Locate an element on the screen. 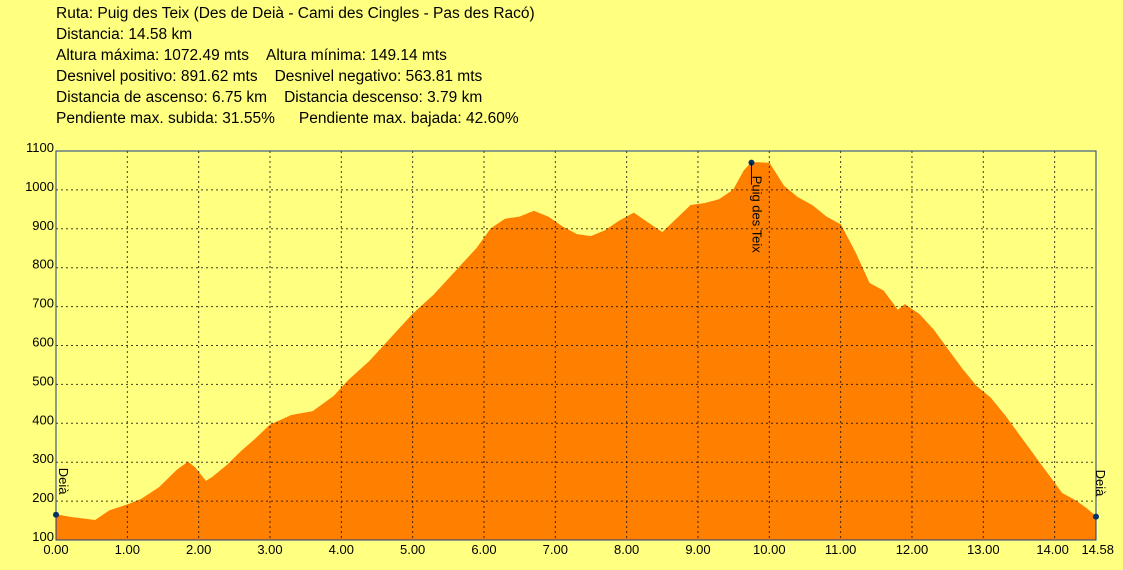 This screenshot has height=570, width=1123. x-tick-label: 13.00 is located at coordinates (983, 549).